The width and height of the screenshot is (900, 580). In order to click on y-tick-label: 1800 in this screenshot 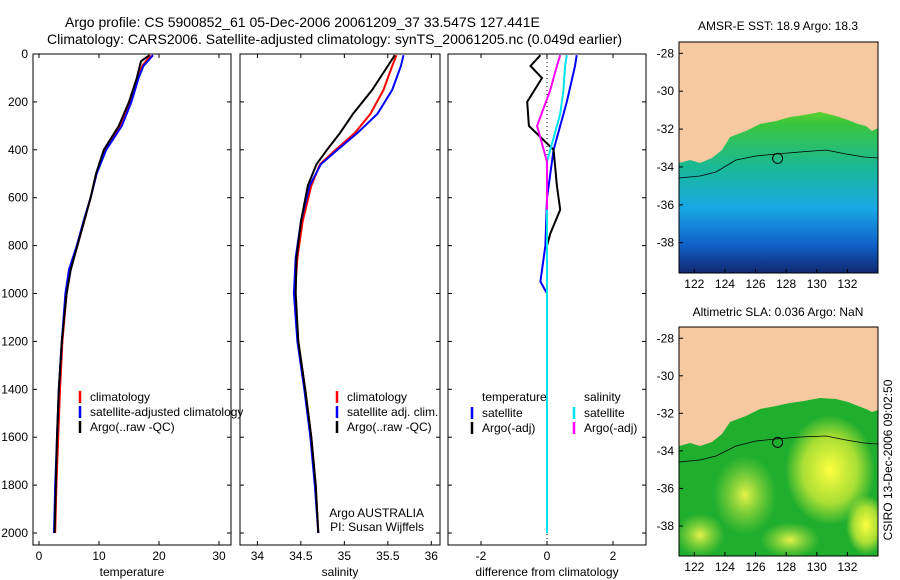, I will do `click(14, 485)`.